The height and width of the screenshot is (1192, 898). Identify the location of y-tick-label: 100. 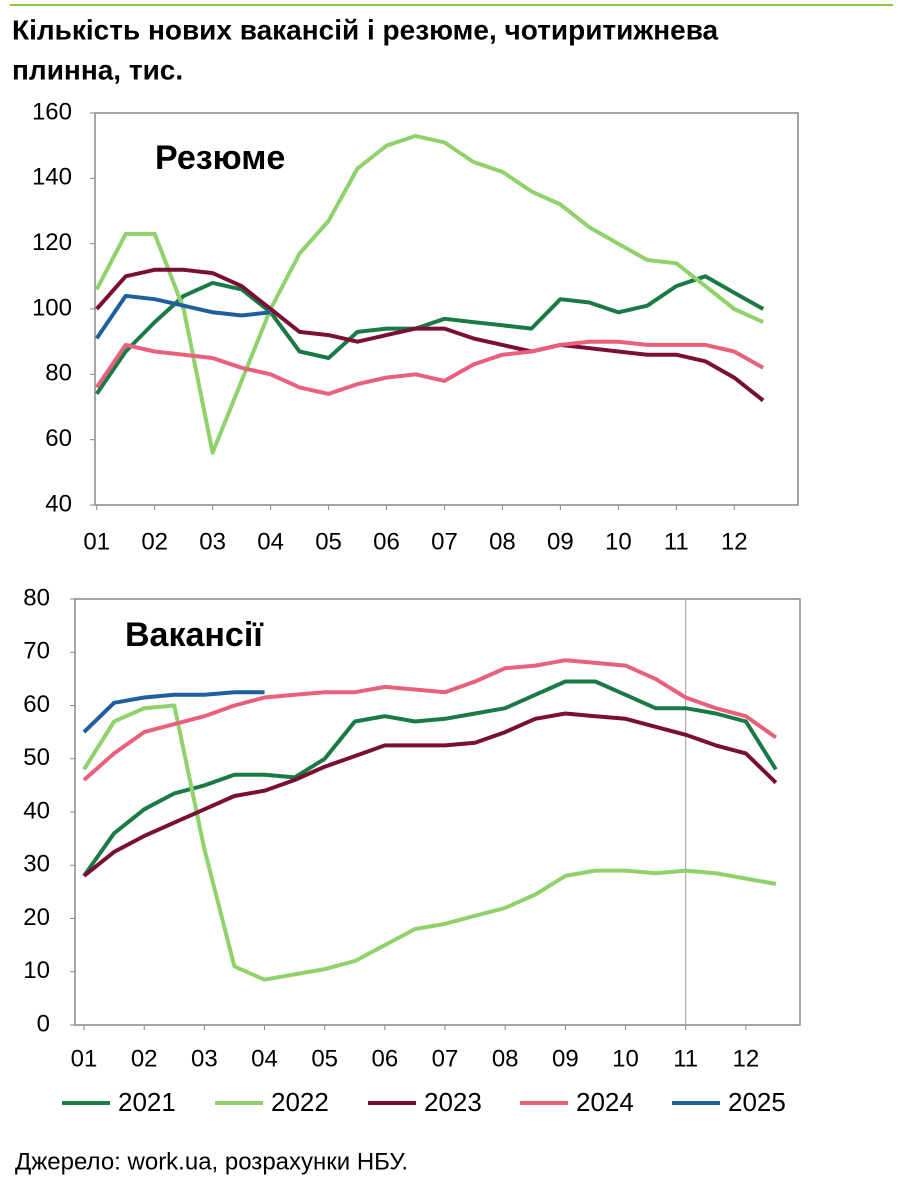
(52, 307).